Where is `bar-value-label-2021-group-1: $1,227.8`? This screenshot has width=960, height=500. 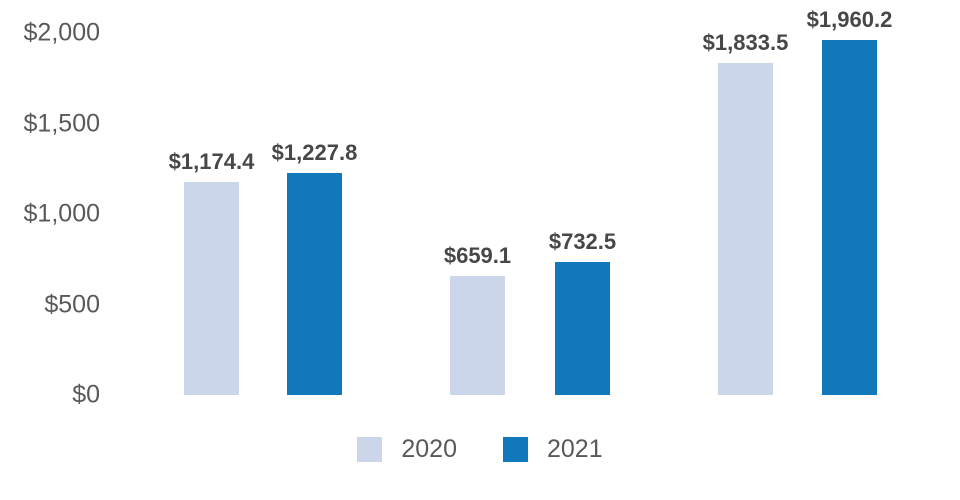
bar-value-label-2021-group-1: $1,227.8 is located at coordinates (314, 152).